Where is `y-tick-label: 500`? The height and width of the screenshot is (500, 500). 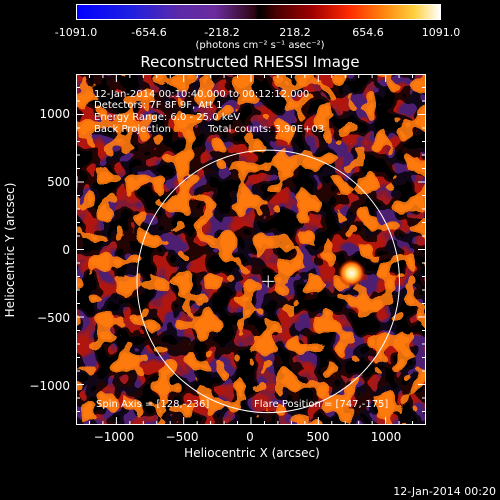 y-tick-label: 500 is located at coordinates (58, 182).